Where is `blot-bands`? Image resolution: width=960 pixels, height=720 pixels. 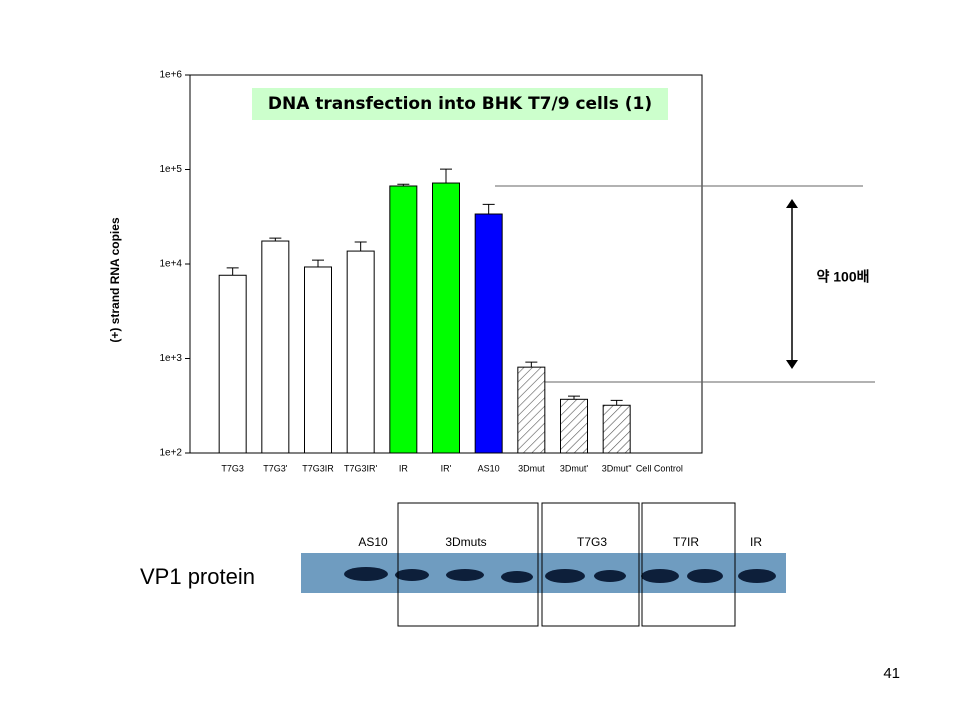 blot-bands is located at coordinates (560, 575).